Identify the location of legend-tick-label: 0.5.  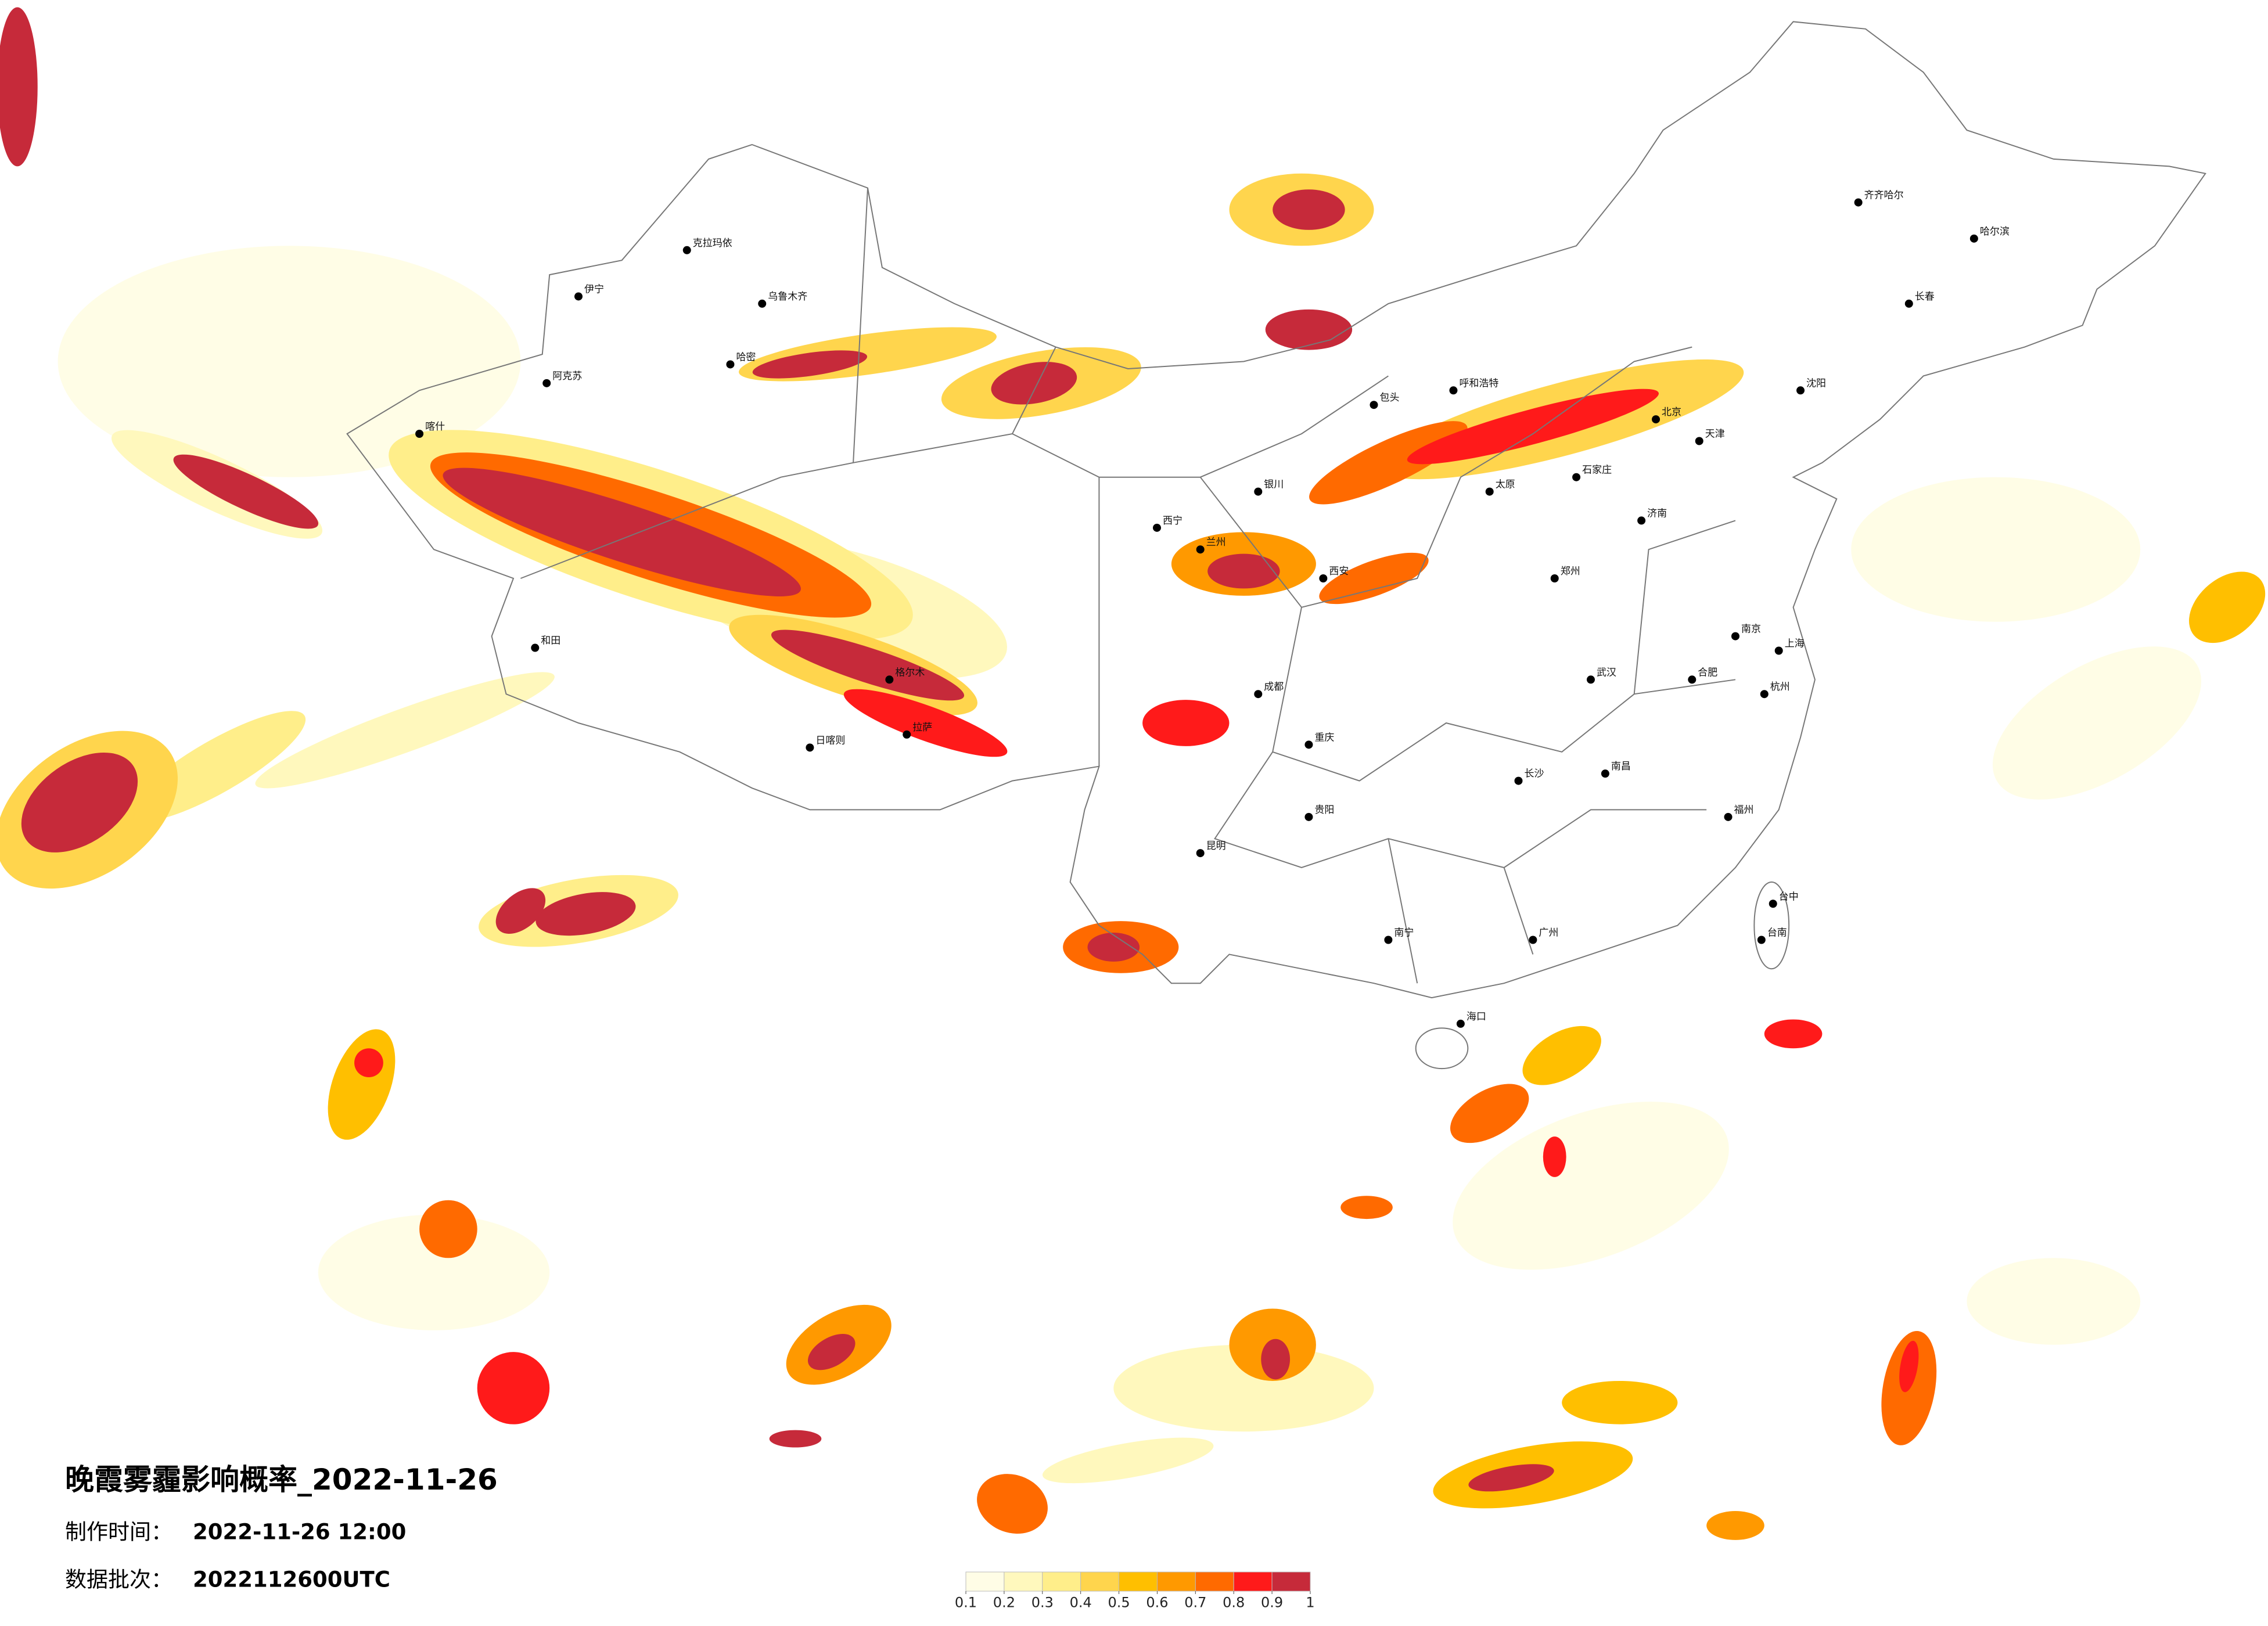
(1119, 1603).